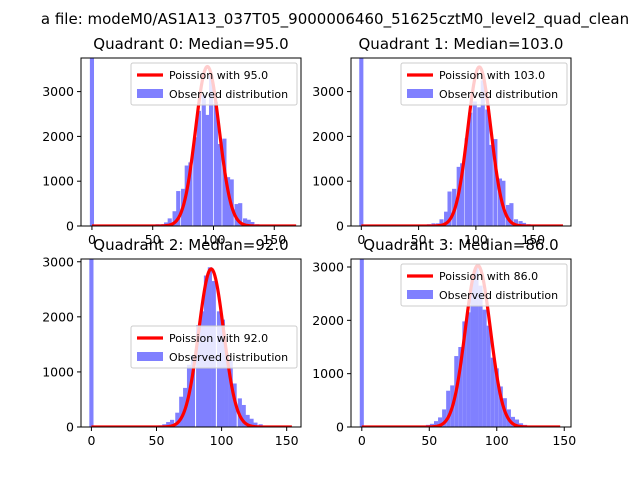 The height and width of the screenshot is (480, 640). What do you see at coordinates (218, 75) in the screenshot?
I see `legend-label-poisson: Poission with 95.0` at bounding box center [218, 75].